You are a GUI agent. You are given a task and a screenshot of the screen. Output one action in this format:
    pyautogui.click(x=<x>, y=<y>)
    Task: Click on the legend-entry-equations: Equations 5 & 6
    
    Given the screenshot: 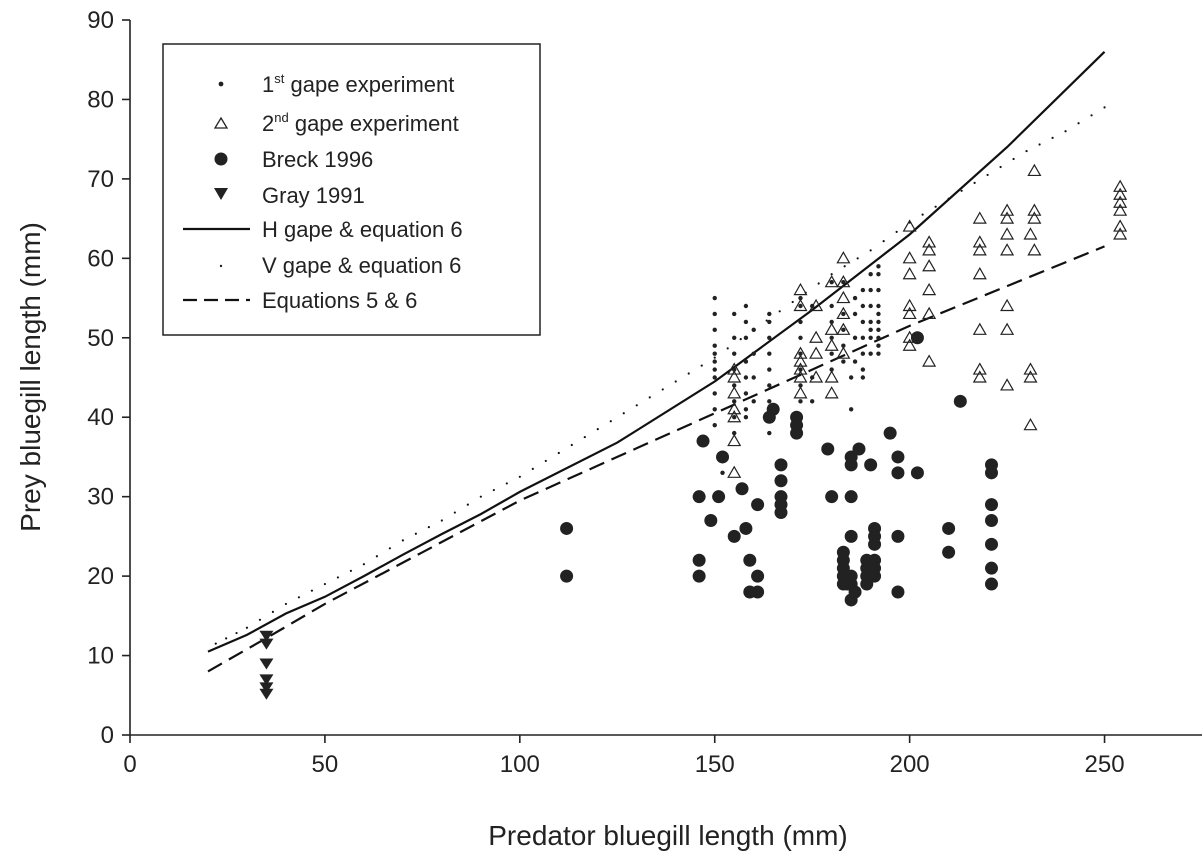 What is the action you would take?
    pyautogui.click(x=300, y=300)
    